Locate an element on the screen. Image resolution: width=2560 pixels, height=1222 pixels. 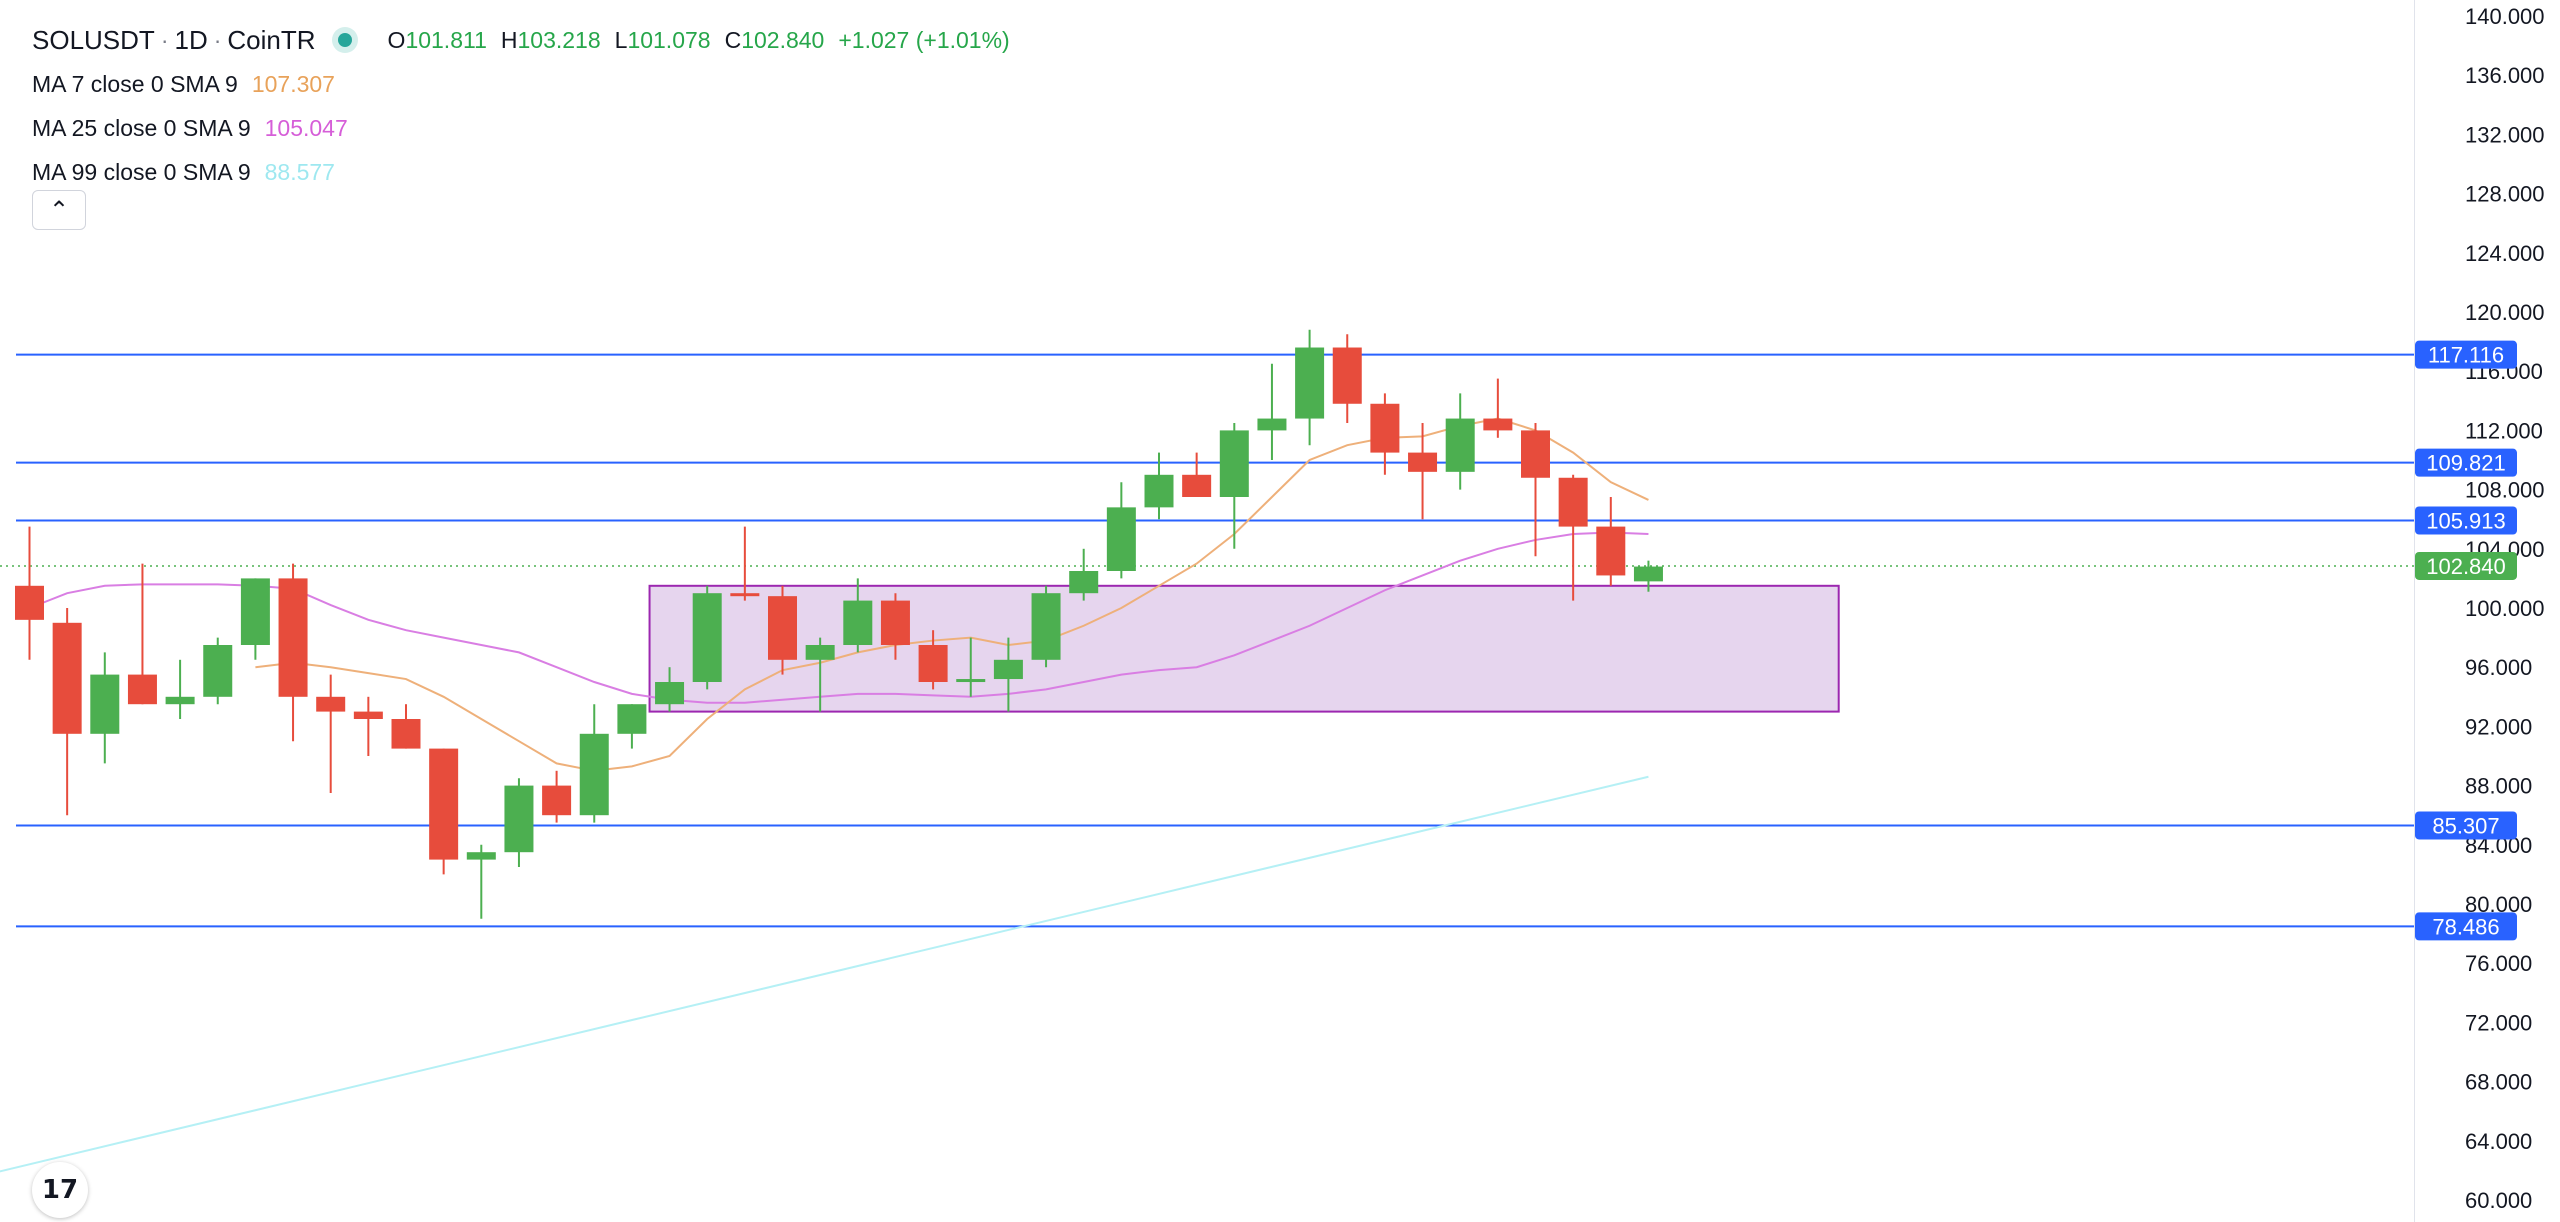
low-value: 101.078 is located at coordinates (669, 39).